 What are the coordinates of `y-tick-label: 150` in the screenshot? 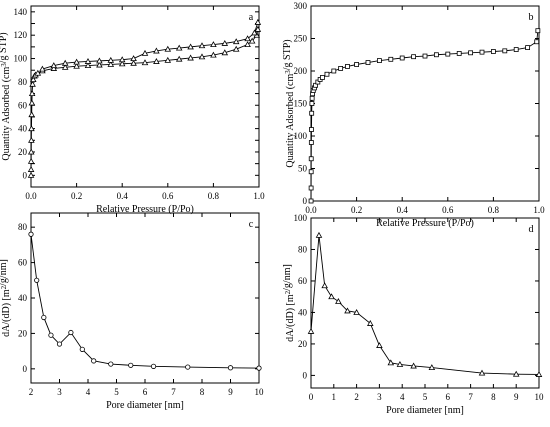 It's located at (301, 104).